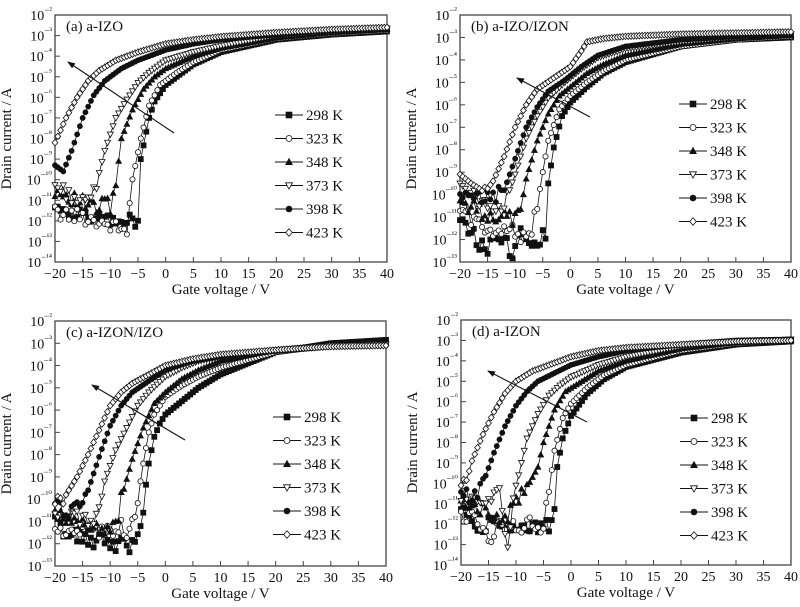 Image resolution: width=800 pixels, height=607 pixels. Describe the element at coordinates (728, 176) in the screenshot. I see `legend-label: 373 K` at that location.